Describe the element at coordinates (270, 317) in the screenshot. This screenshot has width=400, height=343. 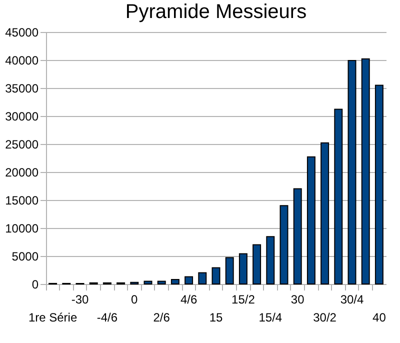
I see `x-tick-label: 15/4` at that location.